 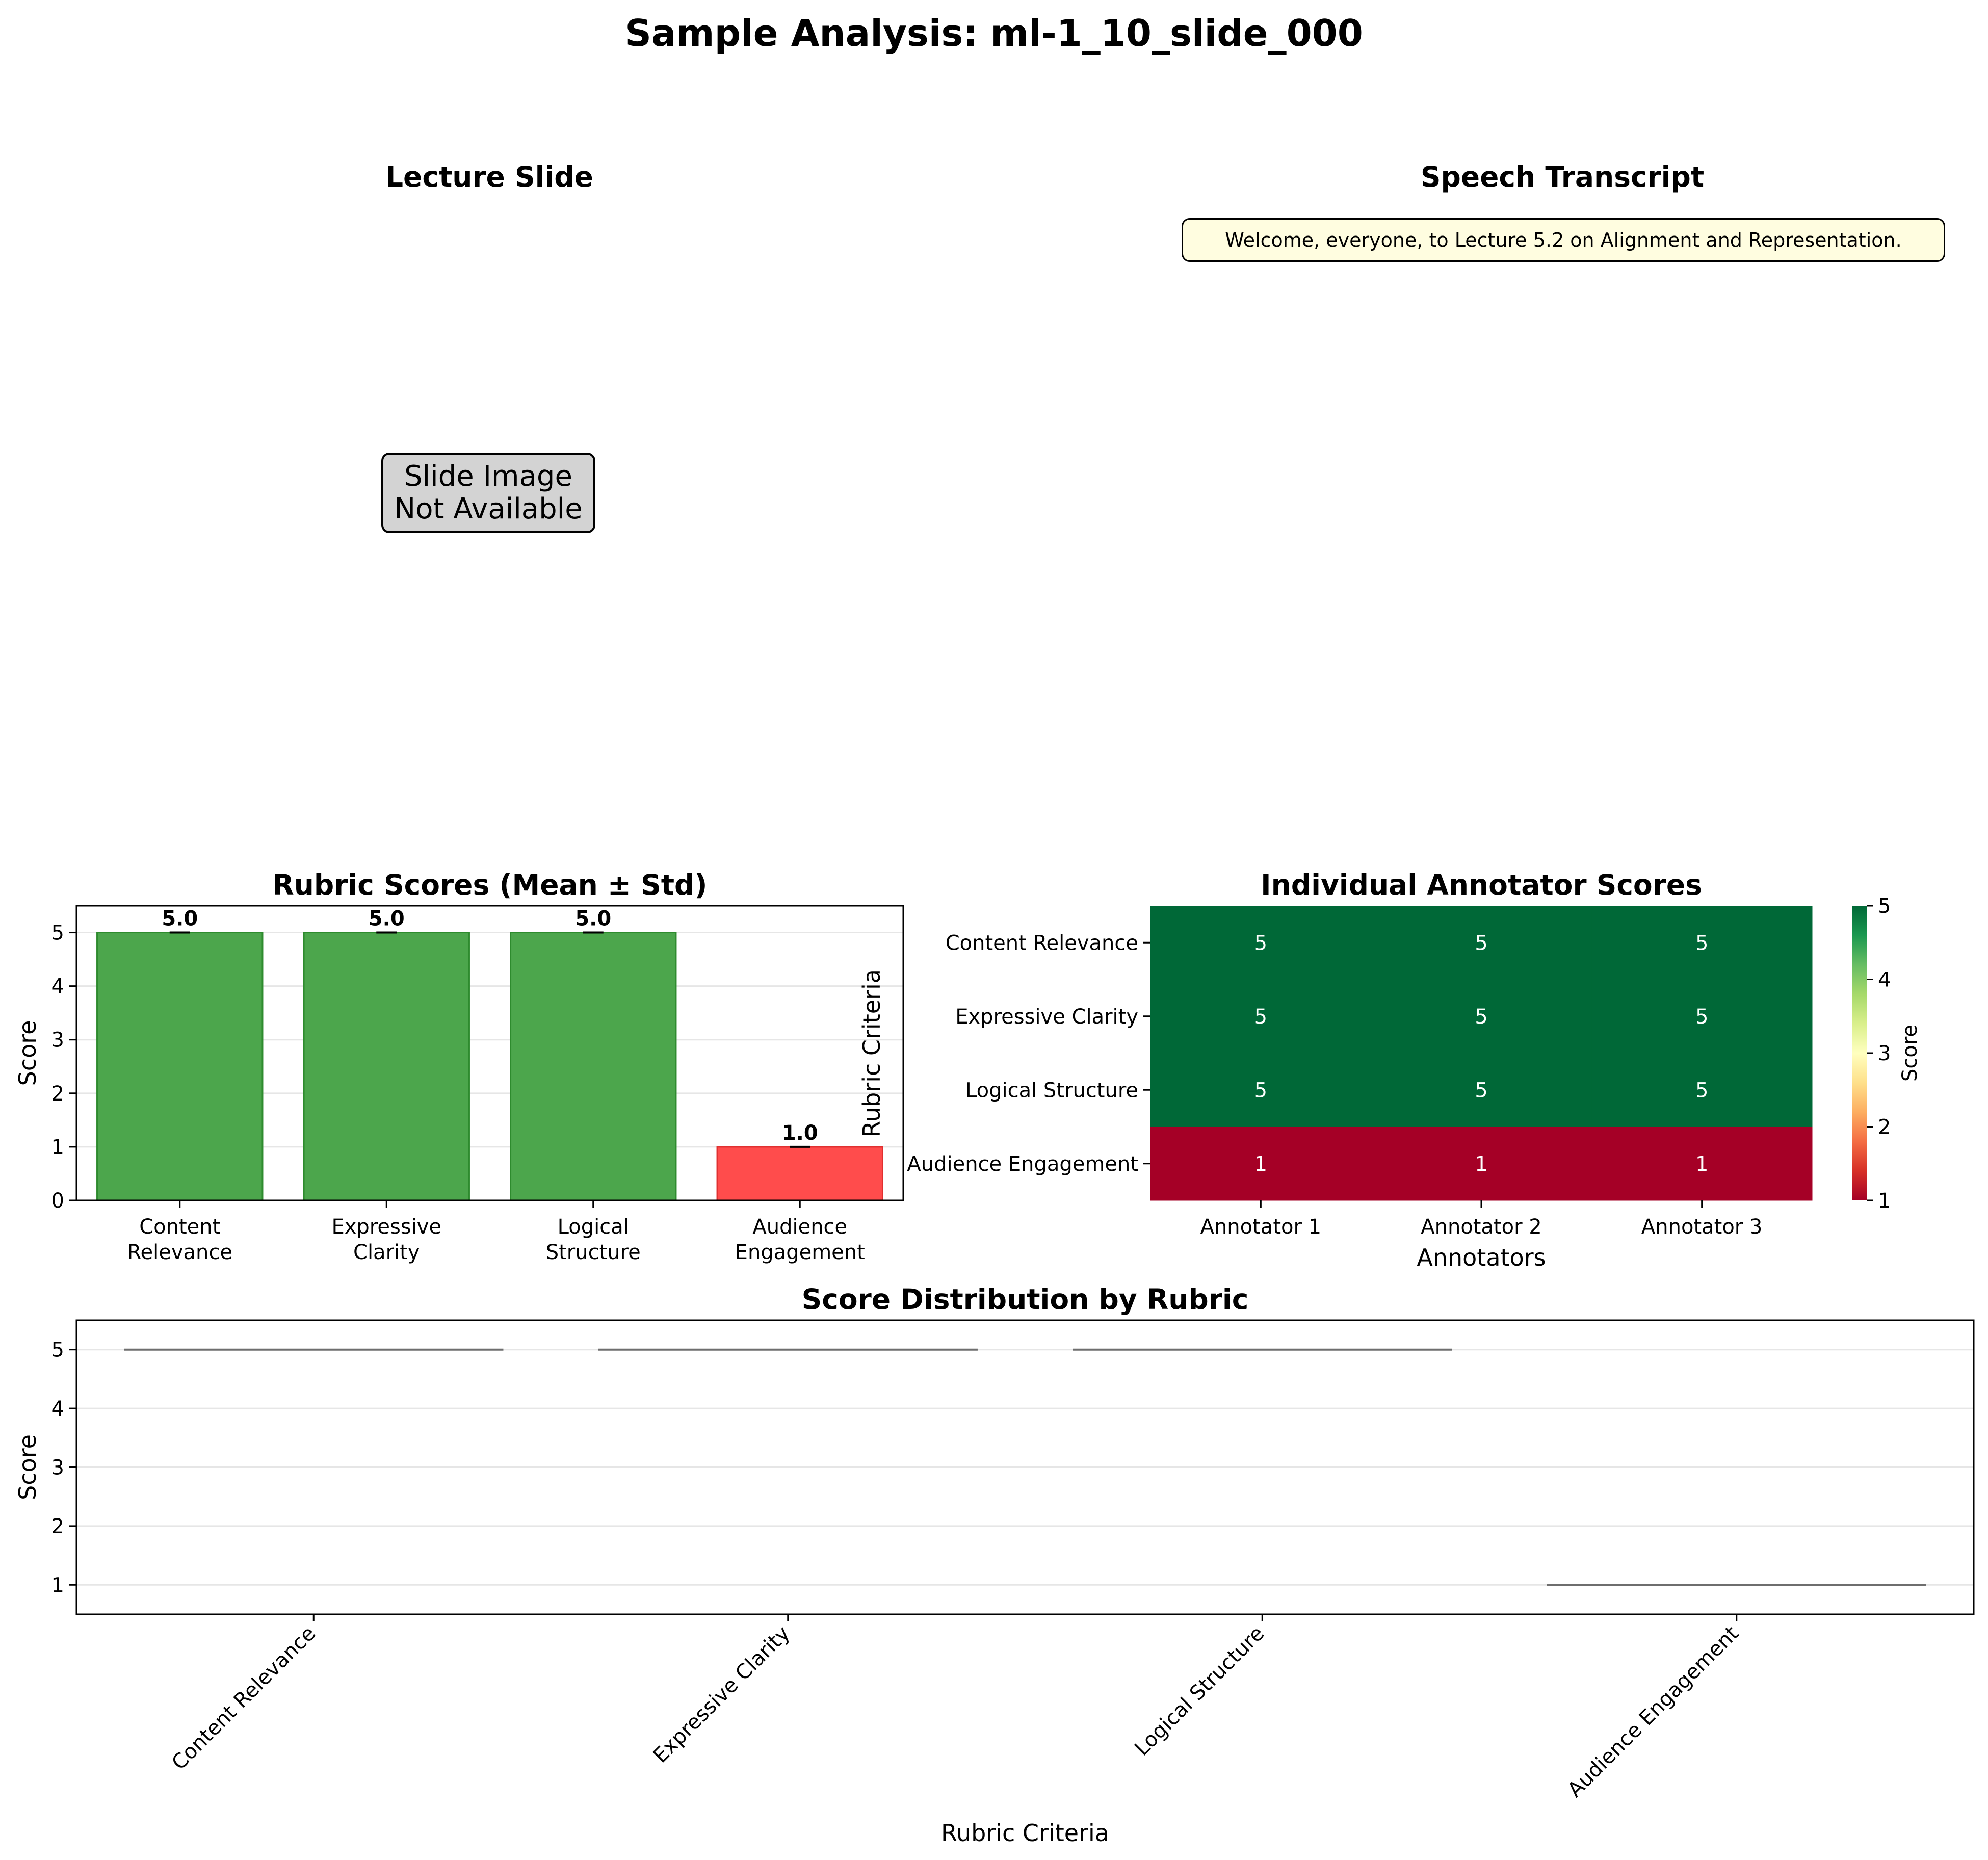 What do you see at coordinates (1023, 1164) in the screenshot?
I see `heatmap-row-label: Audience Engagement` at bounding box center [1023, 1164].